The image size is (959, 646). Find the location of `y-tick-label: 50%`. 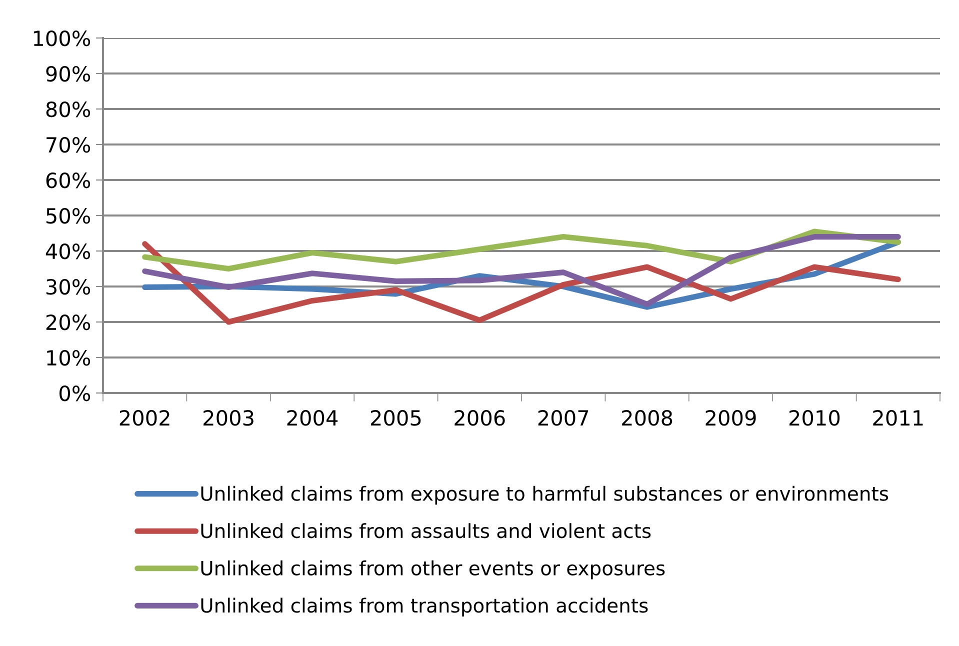

y-tick-label: 50% is located at coordinates (68, 216).